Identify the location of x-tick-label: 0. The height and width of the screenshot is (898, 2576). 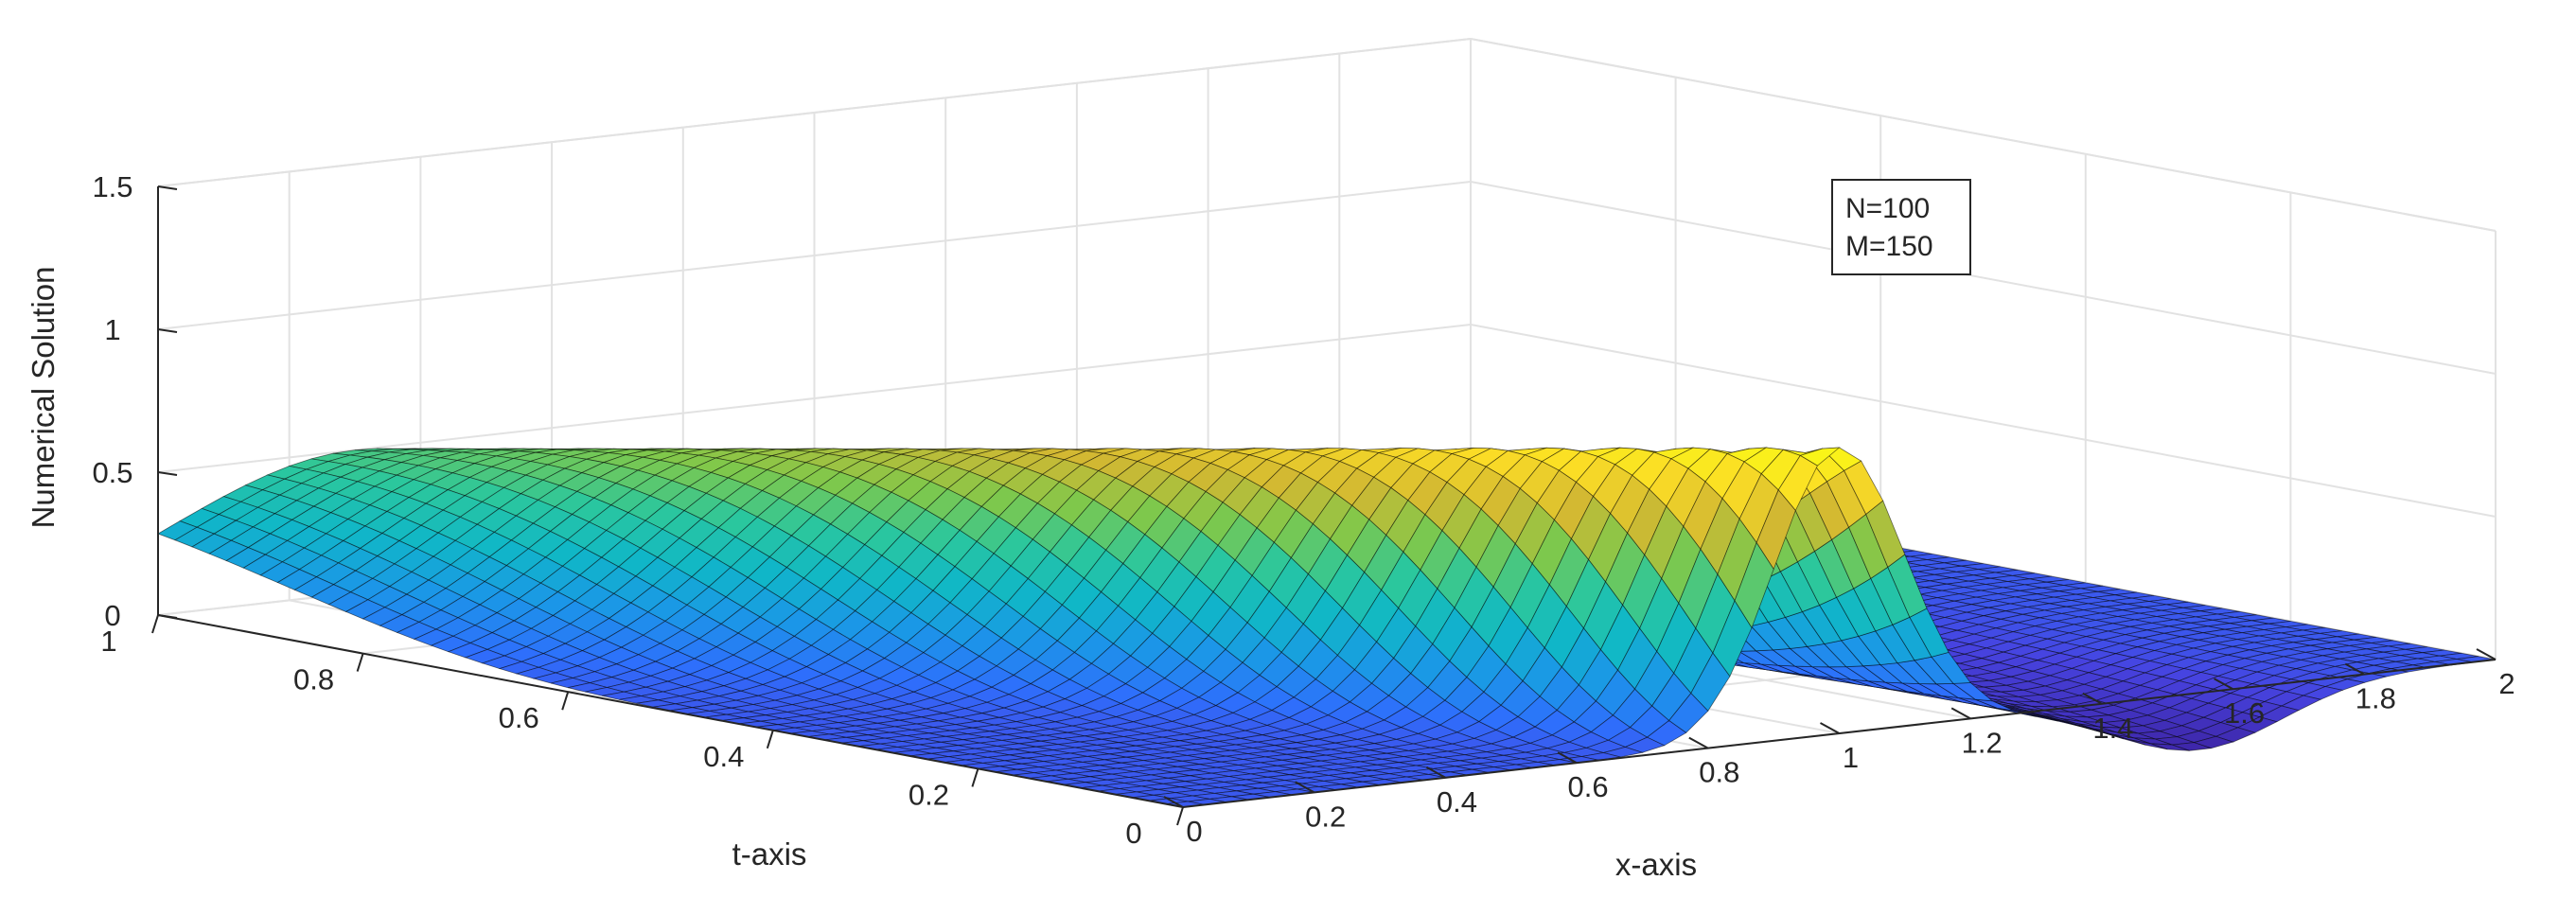
(1194, 832).